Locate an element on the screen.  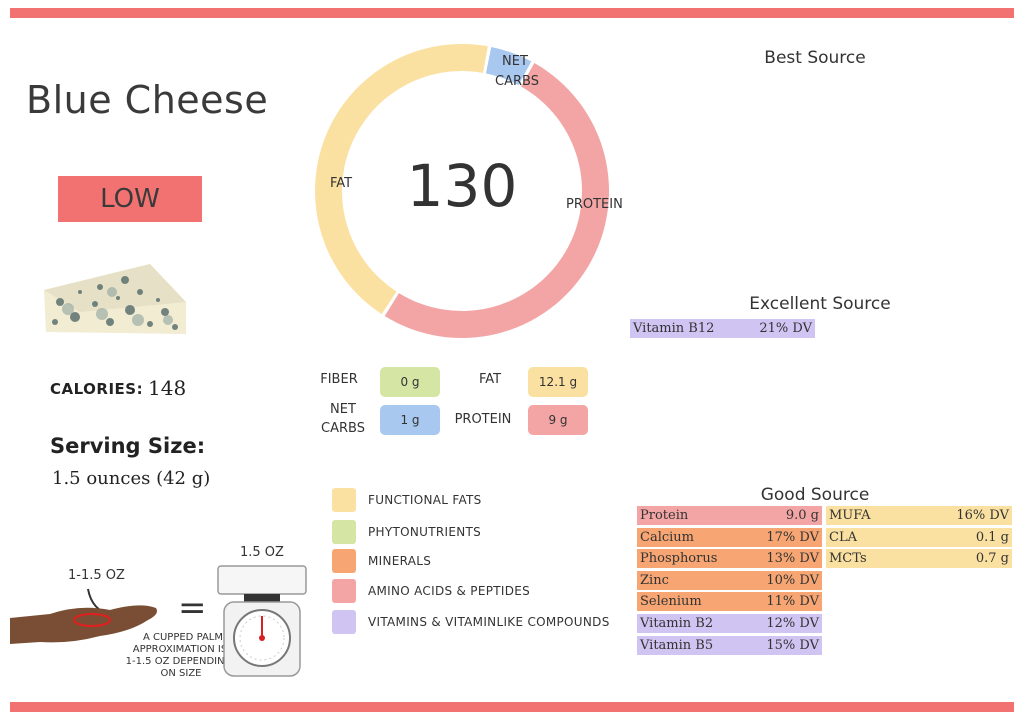
protein-label: PROTEIN is located at coordinates (483, 419).